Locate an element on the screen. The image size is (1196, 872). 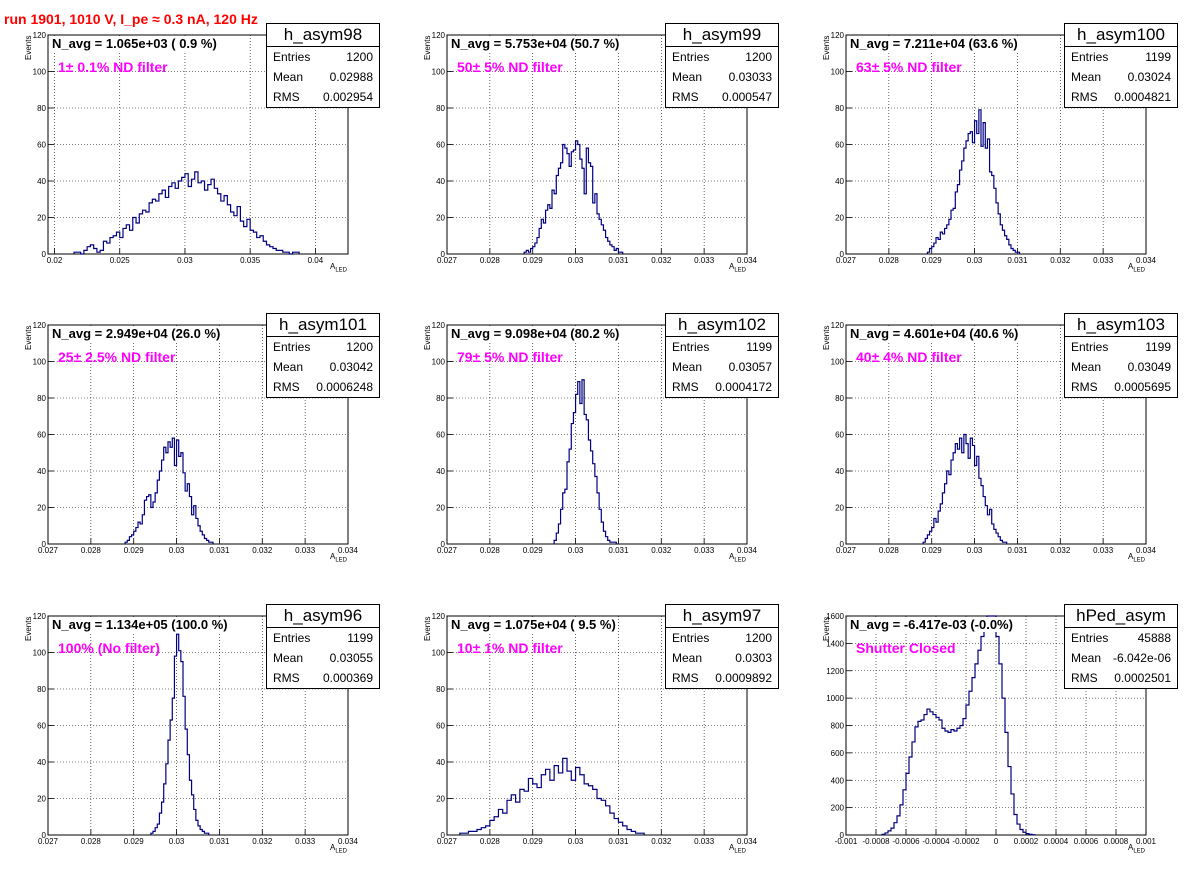
x-tick-label: 0.031 is located at coordinates (219, 550).